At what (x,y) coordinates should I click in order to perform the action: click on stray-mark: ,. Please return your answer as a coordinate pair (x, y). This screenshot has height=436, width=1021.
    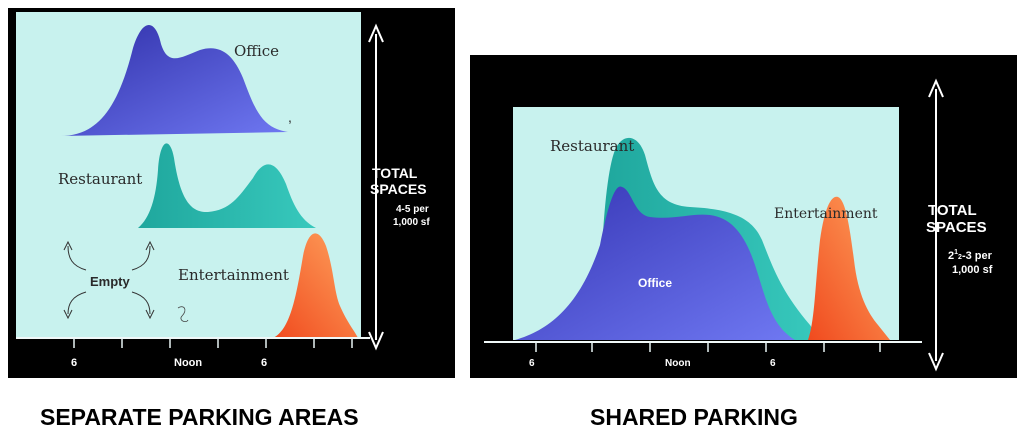
    Looking at the image, I should click on (290, 117).